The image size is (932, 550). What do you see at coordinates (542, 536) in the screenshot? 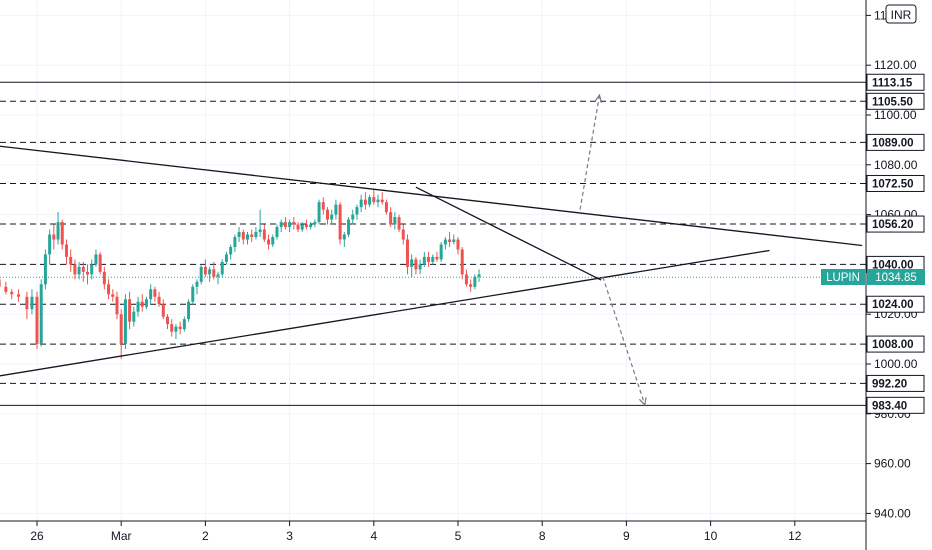
I see `x-tick-label: 8` at bounding box center [542, 536].